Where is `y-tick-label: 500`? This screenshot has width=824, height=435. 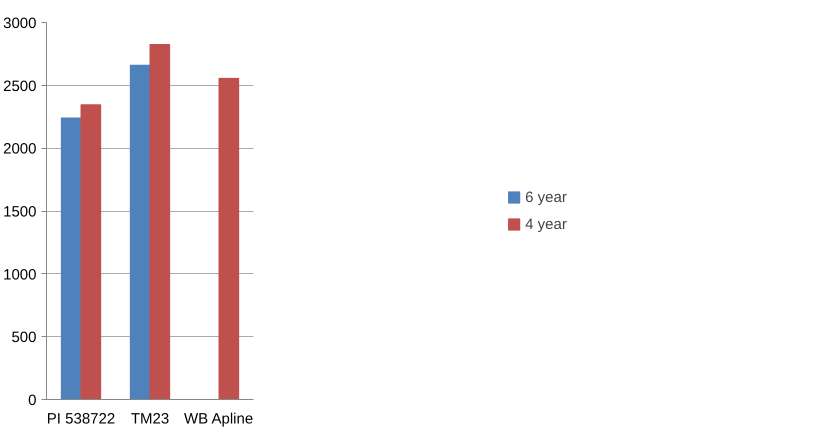 y-tick-label: 500 is located at coordinates (24, 337).